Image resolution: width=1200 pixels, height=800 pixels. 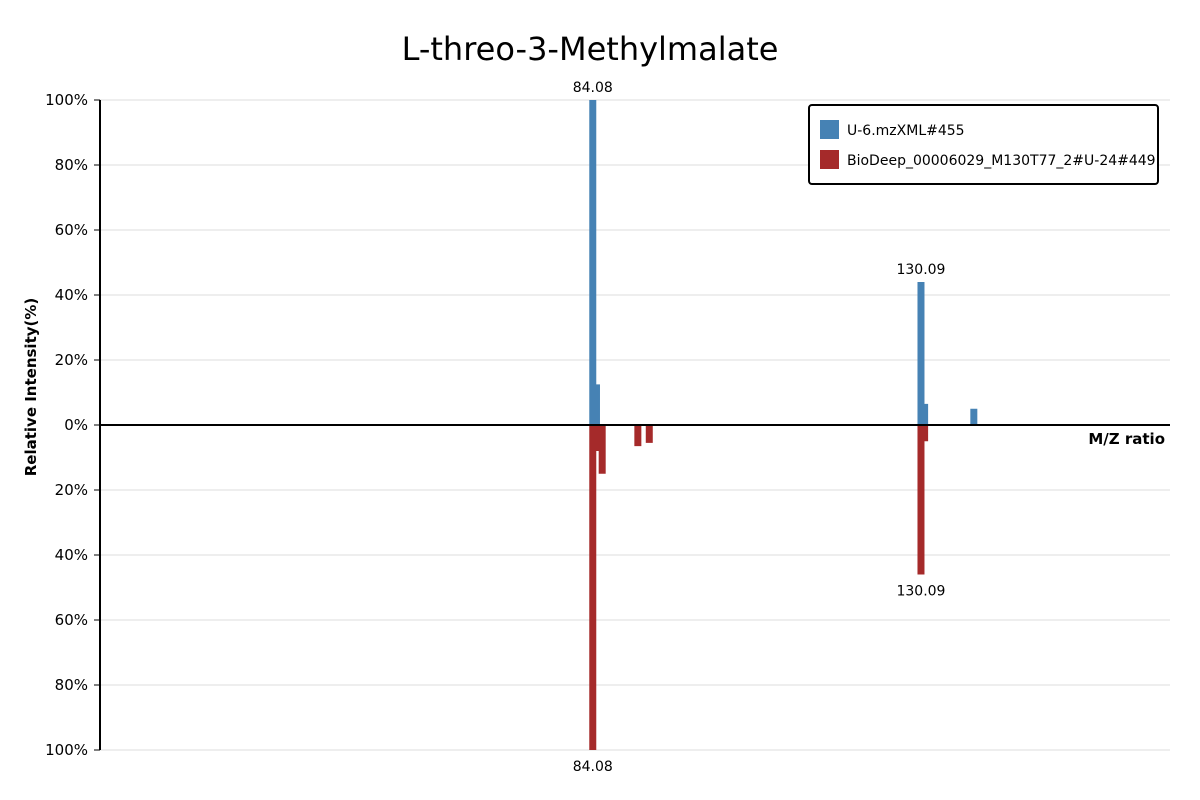 I want to click on reference-peak-label: 84.08, so click(x=593, y=767).